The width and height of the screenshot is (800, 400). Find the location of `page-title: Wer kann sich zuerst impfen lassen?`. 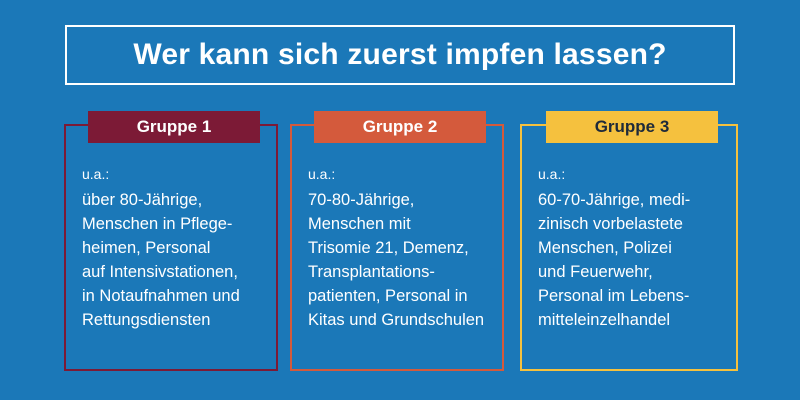

page-title: Wer kann sich zuerst impfen lassen? is located at coordinates (400, 54).